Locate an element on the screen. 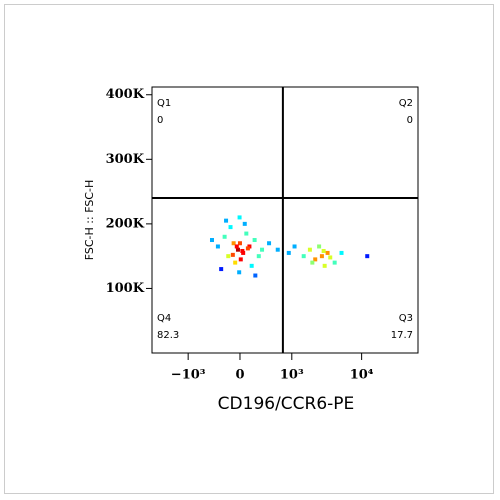 The image size is (500, 500). quadrant-value: 17.7 is located at coordinates (402, 335).